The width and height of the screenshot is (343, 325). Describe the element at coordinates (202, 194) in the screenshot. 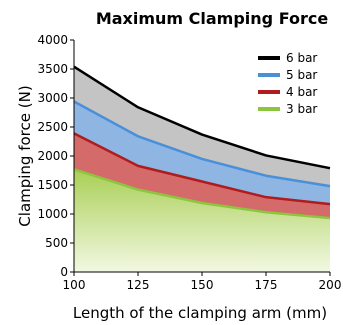

I see `line-3-bar` at that location.